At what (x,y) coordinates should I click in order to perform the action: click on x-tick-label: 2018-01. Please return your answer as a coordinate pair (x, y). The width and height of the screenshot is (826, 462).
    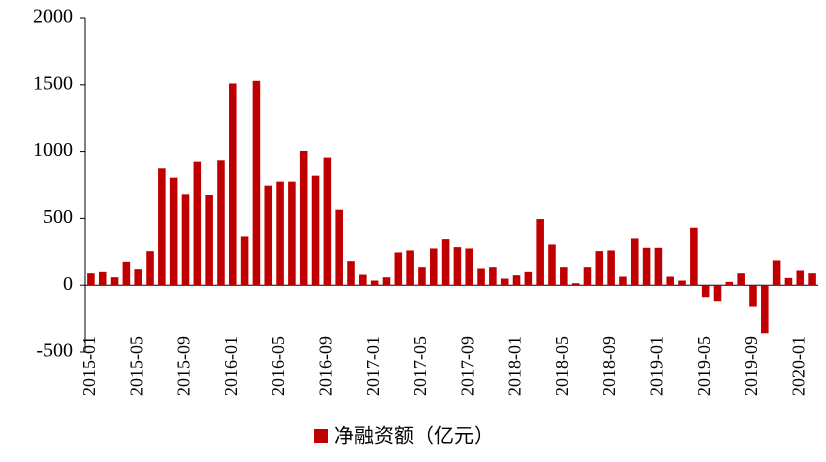
    Looking at the image, I should click on (515, 366).